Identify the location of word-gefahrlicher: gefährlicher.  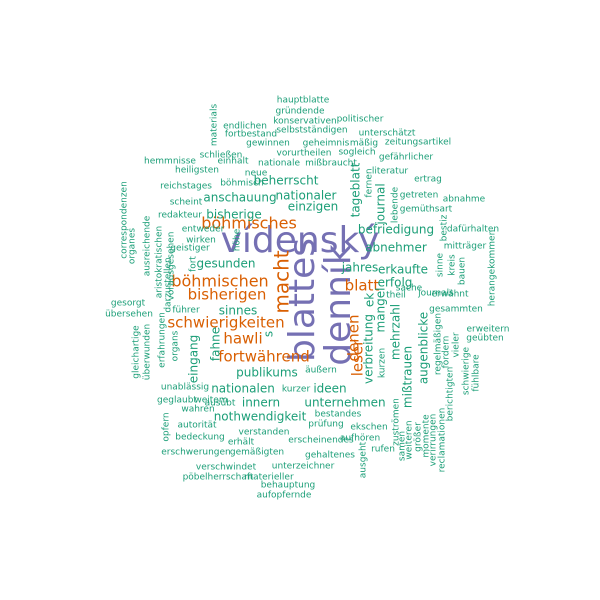
(406, 158).